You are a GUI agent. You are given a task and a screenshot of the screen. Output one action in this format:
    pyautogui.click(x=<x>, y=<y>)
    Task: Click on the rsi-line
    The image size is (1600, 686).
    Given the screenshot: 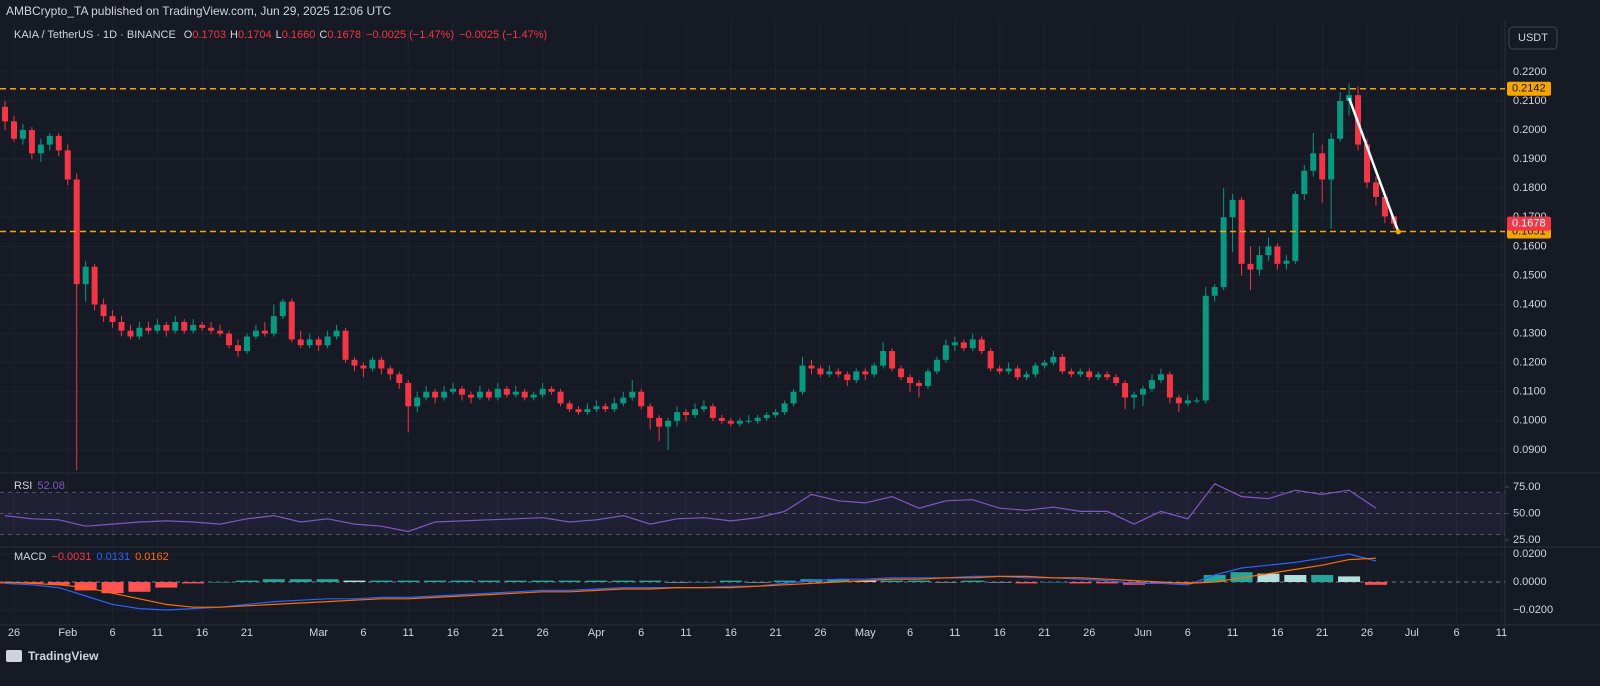 What is the action you would take?
    pyautogui.click(x=690, y=508)
    